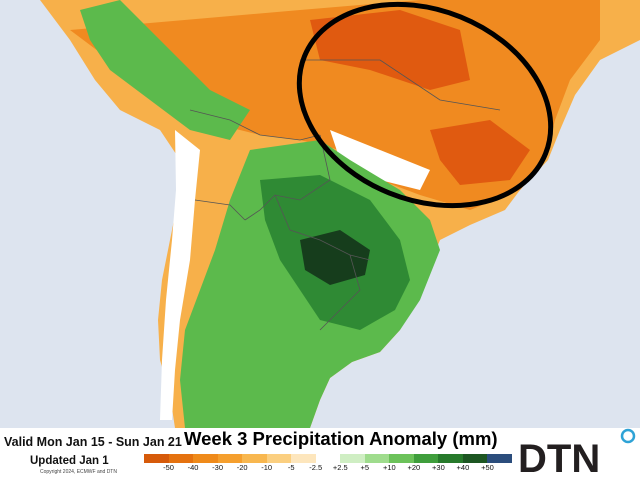 Image resolution: width=640 pixels, height=480 pixels. I want to click on legend-tick-label: +50, so click(487, 467).